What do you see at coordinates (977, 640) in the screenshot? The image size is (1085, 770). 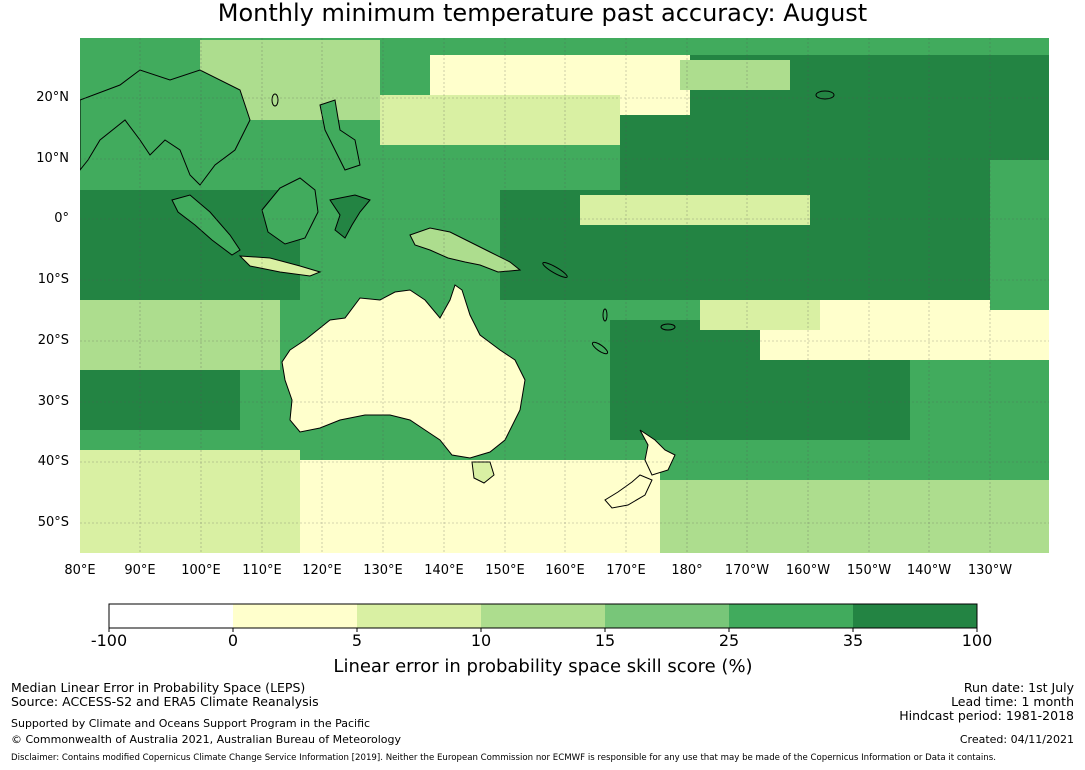 I see `colorbar-tick-label: 100` at bounding box center [977, 640].